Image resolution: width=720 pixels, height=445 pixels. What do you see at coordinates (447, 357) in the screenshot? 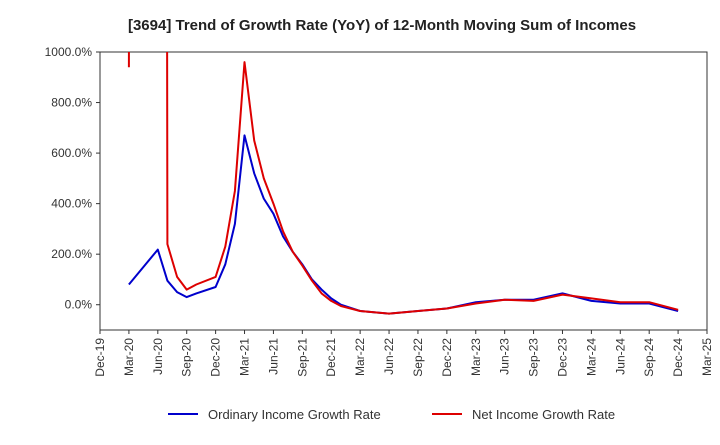
I see `x-tick-label: Dec-22` at bounding box center [447, 357].